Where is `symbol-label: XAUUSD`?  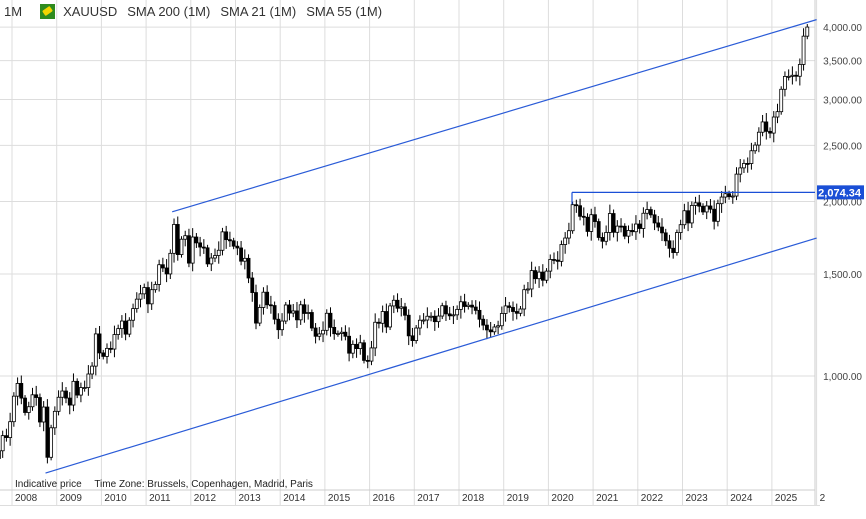
symbol-label: XAUUSD is located at coordinates (90, 11).